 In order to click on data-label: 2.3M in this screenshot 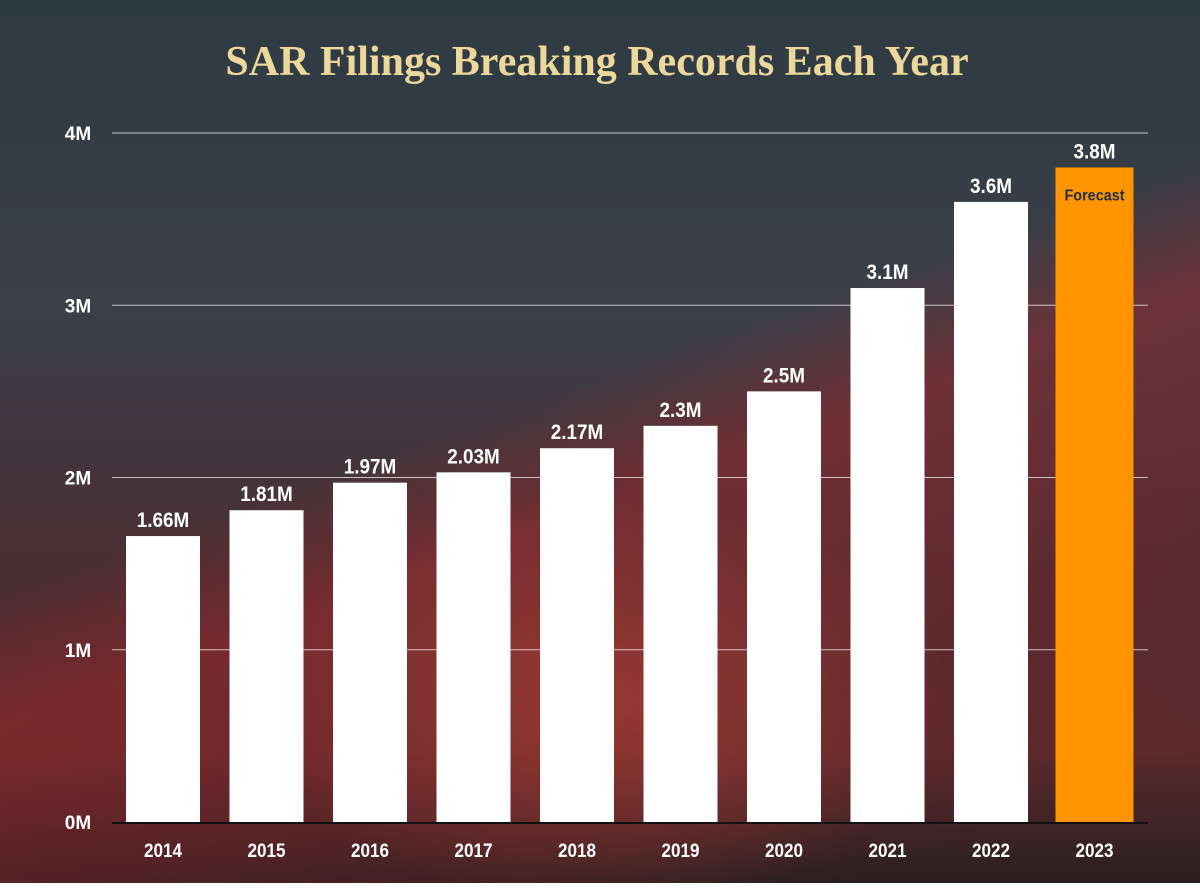, I will do `click(681, 410)`.